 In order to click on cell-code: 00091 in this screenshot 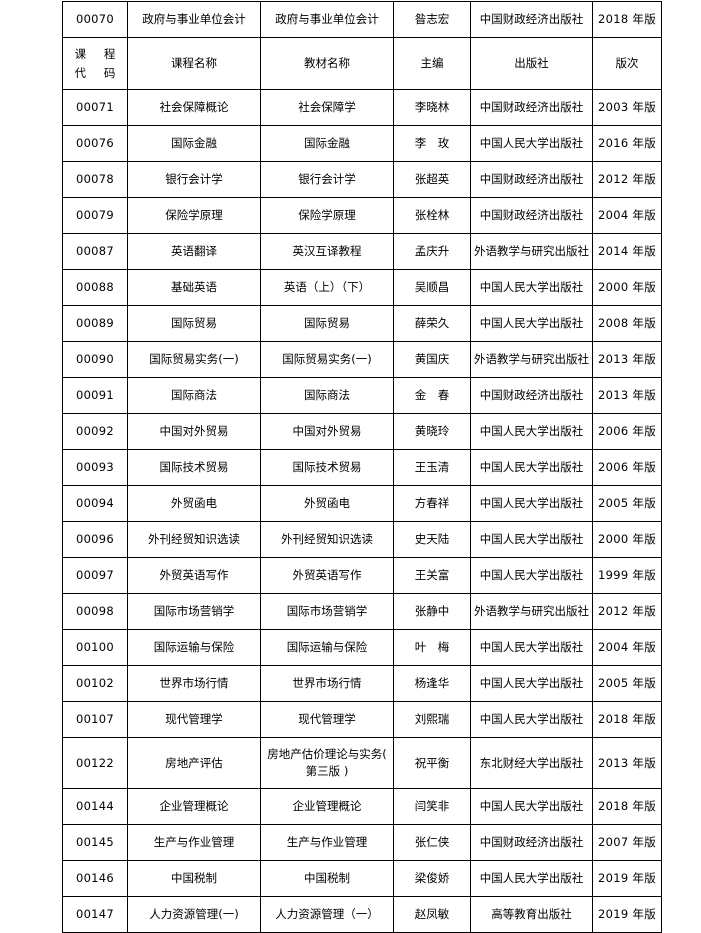, I will do `click(95, 395)`.